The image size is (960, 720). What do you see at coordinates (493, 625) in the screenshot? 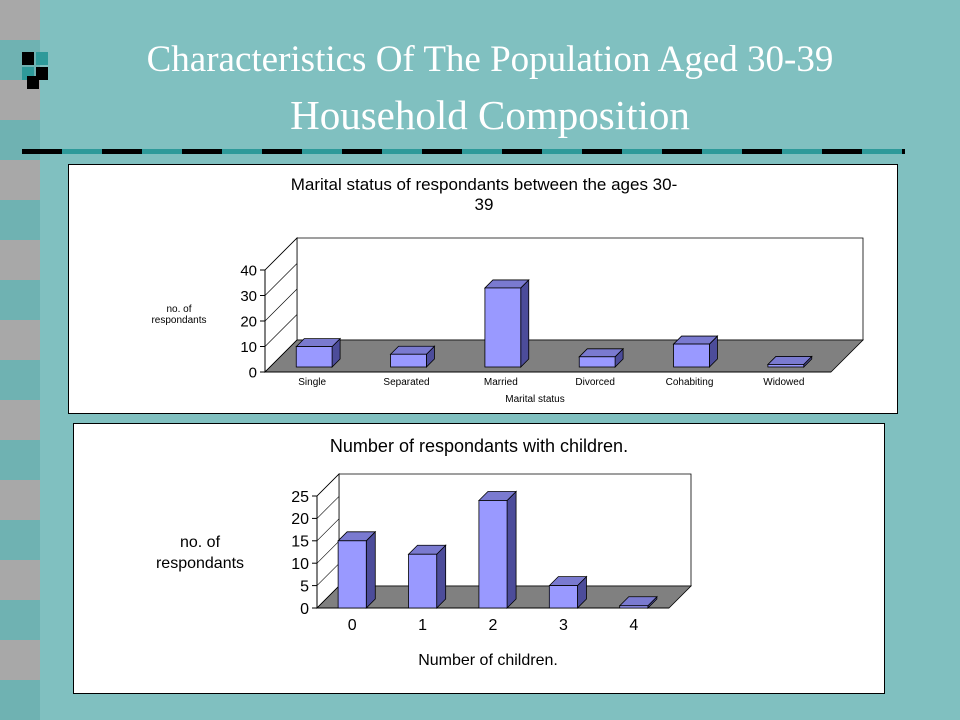
I see `undefined-category-label: 2` at bounding box center [493, 625].